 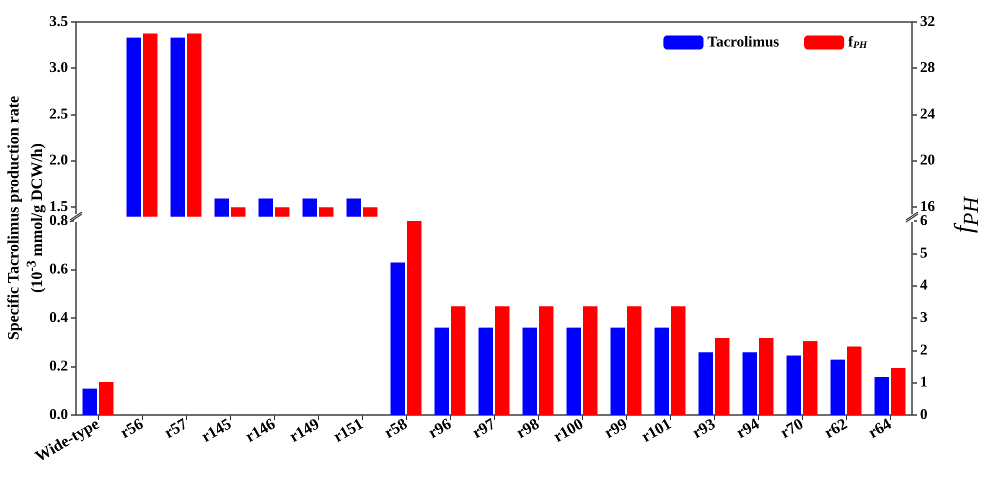 I want to click on y-tick-label: 0.8, so click(x=58, y=221).